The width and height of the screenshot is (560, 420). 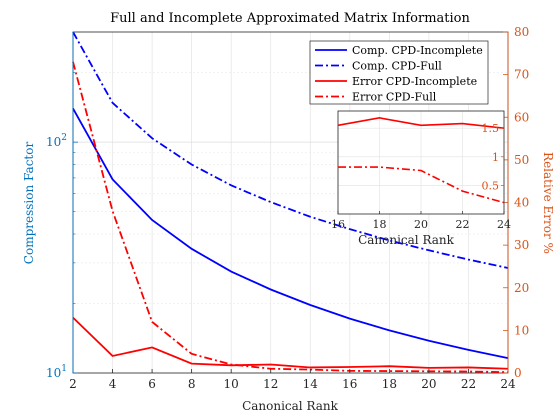 What do you see at coordinates (394, 97) in the screenshot?
I see `legend-label-4: Error CPD-Full` at bounding box center [394, 97].